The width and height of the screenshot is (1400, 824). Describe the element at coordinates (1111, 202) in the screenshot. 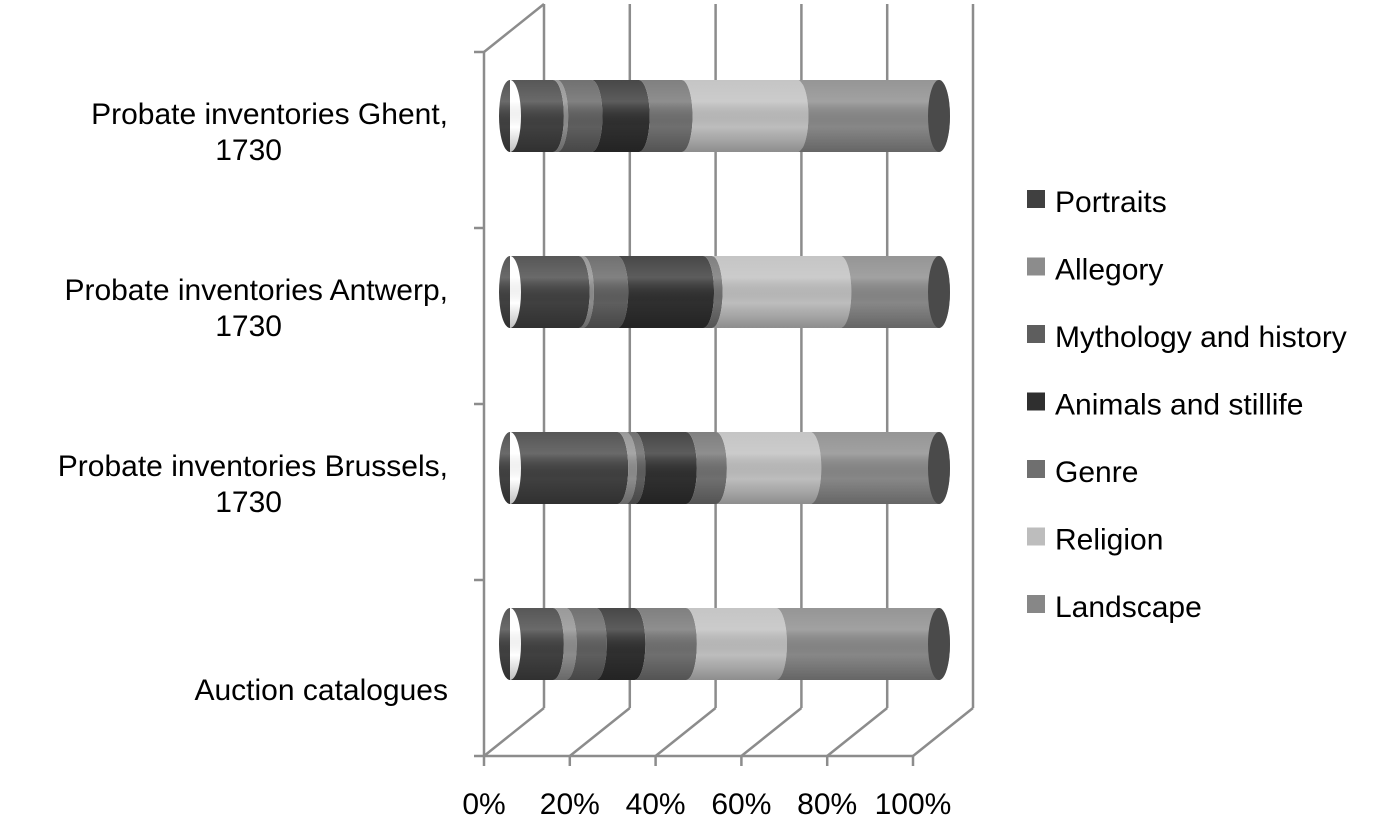

I see `legend-label: Portraits` at that location.